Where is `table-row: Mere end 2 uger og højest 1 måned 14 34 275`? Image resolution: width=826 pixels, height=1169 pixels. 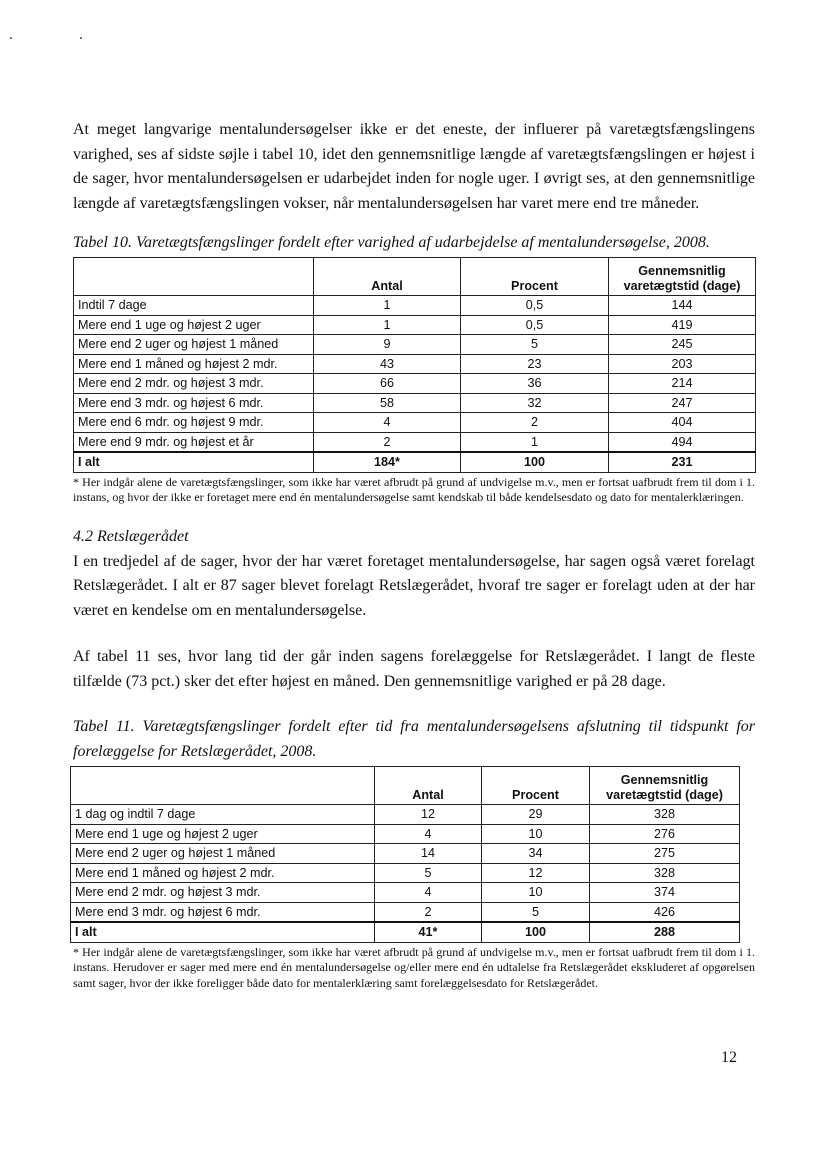
table-row: Mere end 2 uger og højest 1 måned 14 34 275 is located at coordinates (405, 853).